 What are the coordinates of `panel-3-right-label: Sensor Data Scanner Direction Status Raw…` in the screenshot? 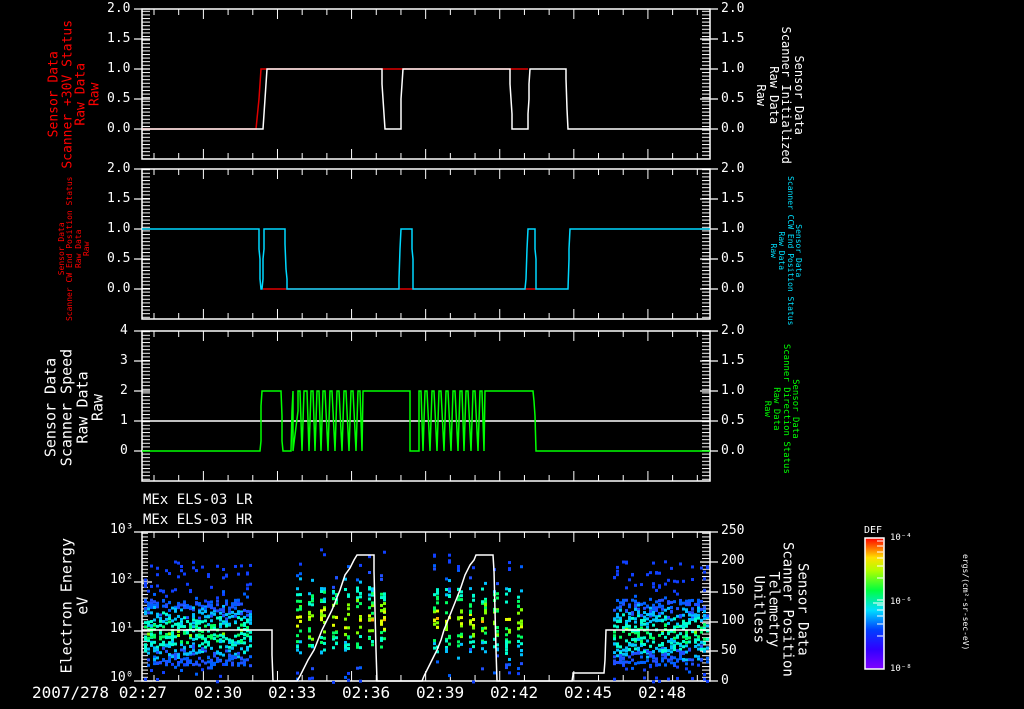 It's located at (780, 408).